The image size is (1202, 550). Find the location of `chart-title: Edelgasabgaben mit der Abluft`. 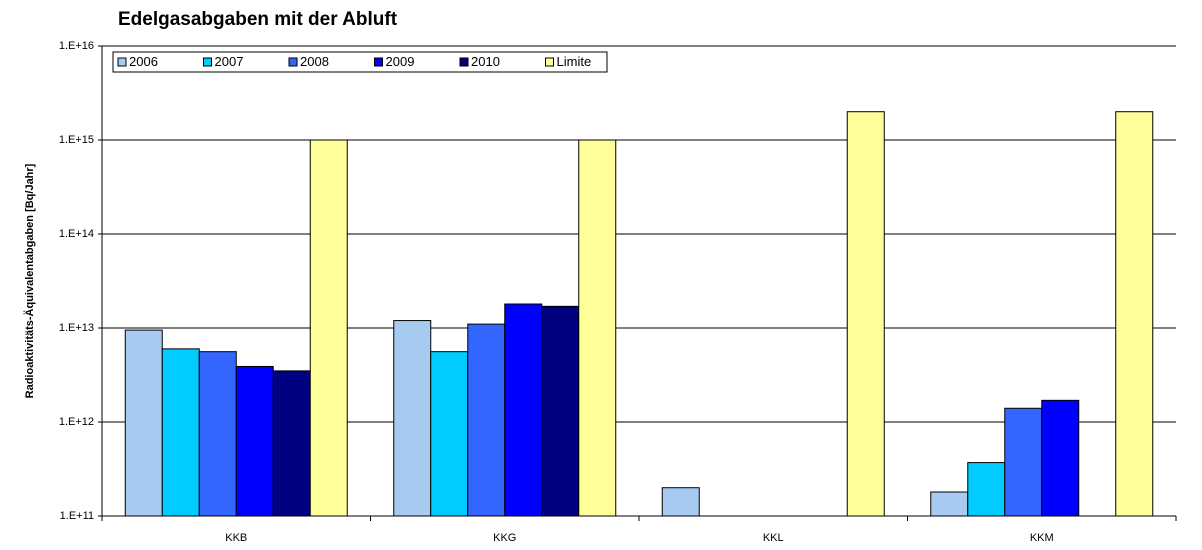

chart-title: Edelgasabgaben mit der Abluft is located at coordinates (258, 19).